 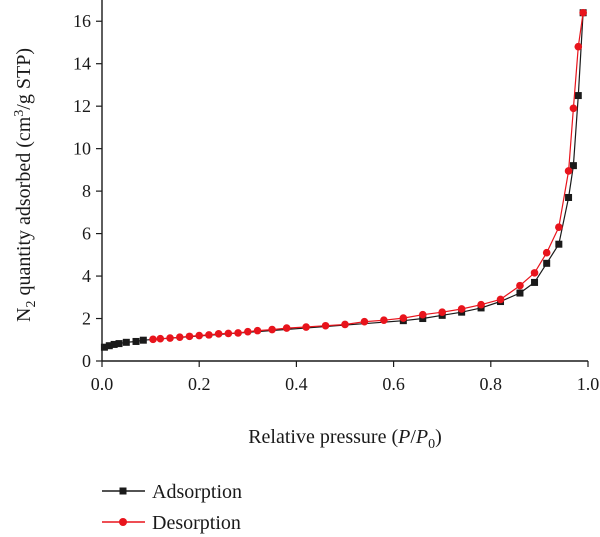 I want to click on y-tick-label: 4, so click(x=86, y=276).